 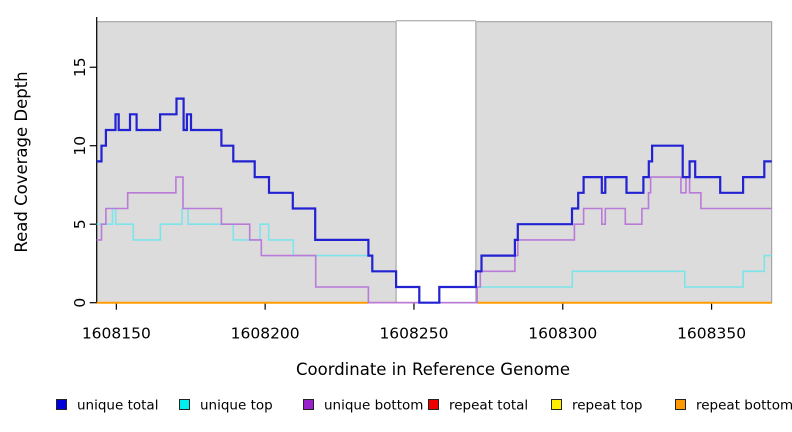 I want to click on legend-item-repeat-bottom: repeat bottom, so click(x=733, y=406).